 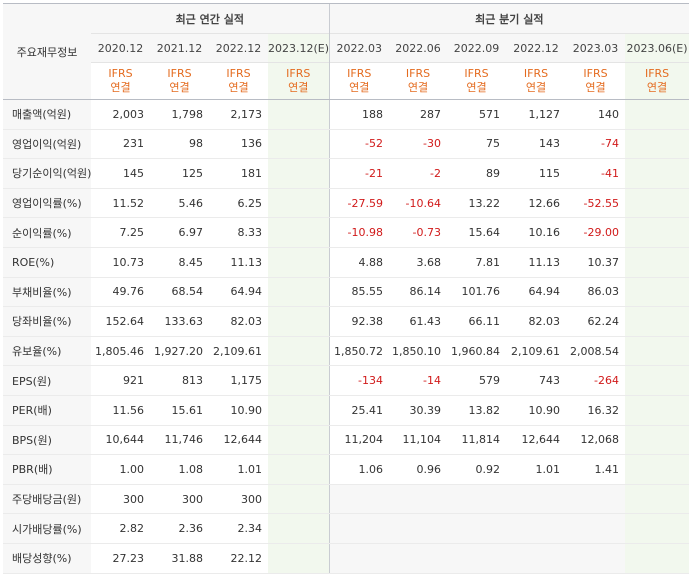 What do you see at coordinates (536, 410) in the screenshot?
I see `data-cell: 10.90` at bounding box center [536, 410].